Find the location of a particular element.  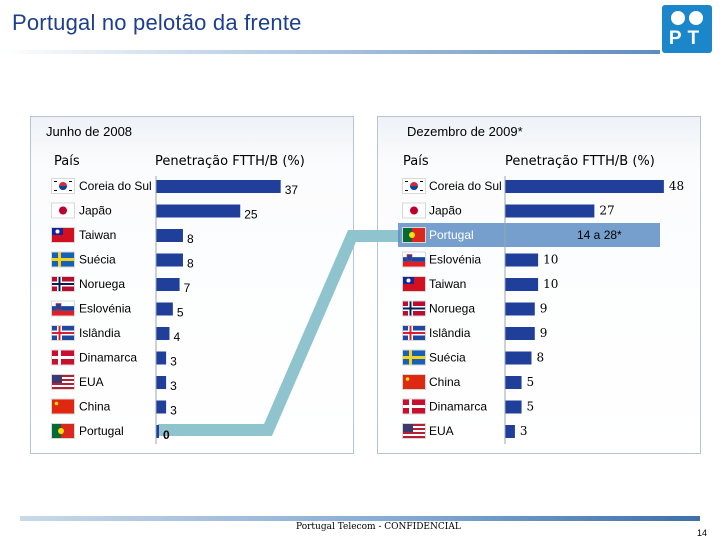

left-row: China 3 is located at coordinates (114, 408).